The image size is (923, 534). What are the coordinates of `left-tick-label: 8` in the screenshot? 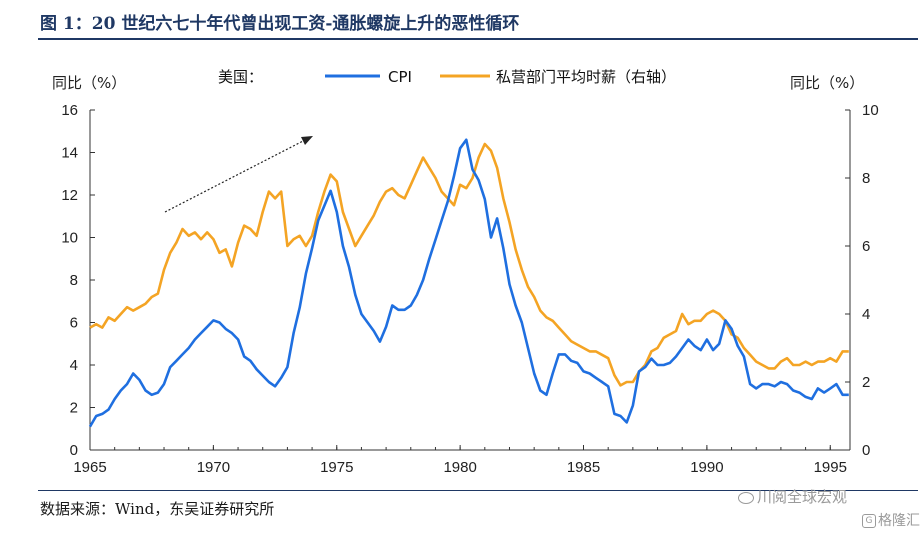 It's located at (74, 280).